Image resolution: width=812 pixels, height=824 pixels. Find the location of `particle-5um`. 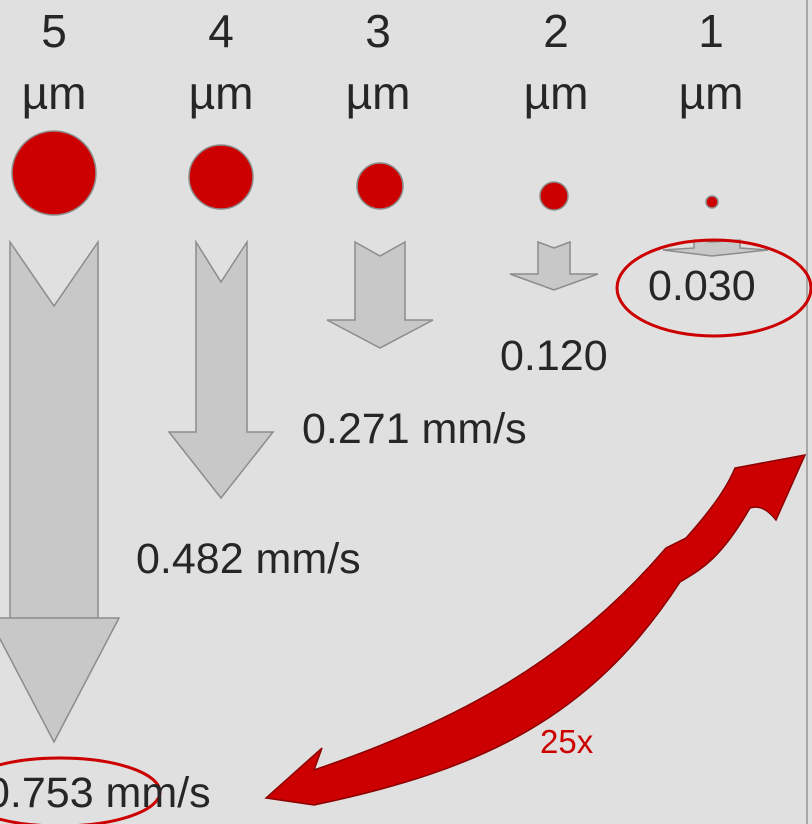

particle-5um is located at coordinates (54, 173).